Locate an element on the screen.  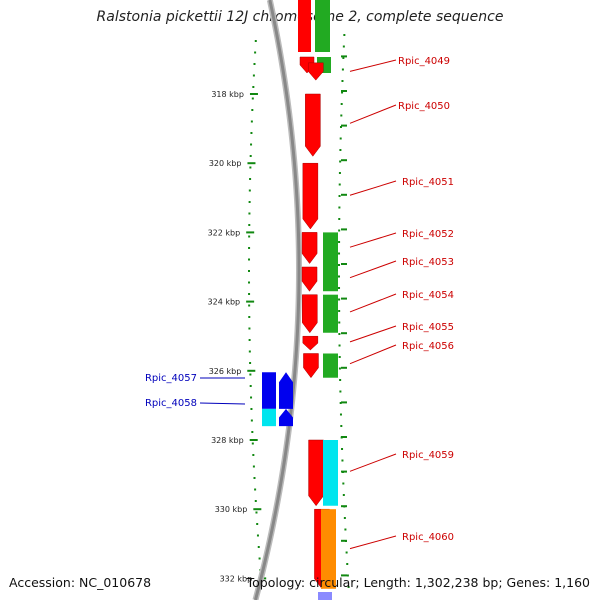
backbone-line is located at coordinates (277, 300).